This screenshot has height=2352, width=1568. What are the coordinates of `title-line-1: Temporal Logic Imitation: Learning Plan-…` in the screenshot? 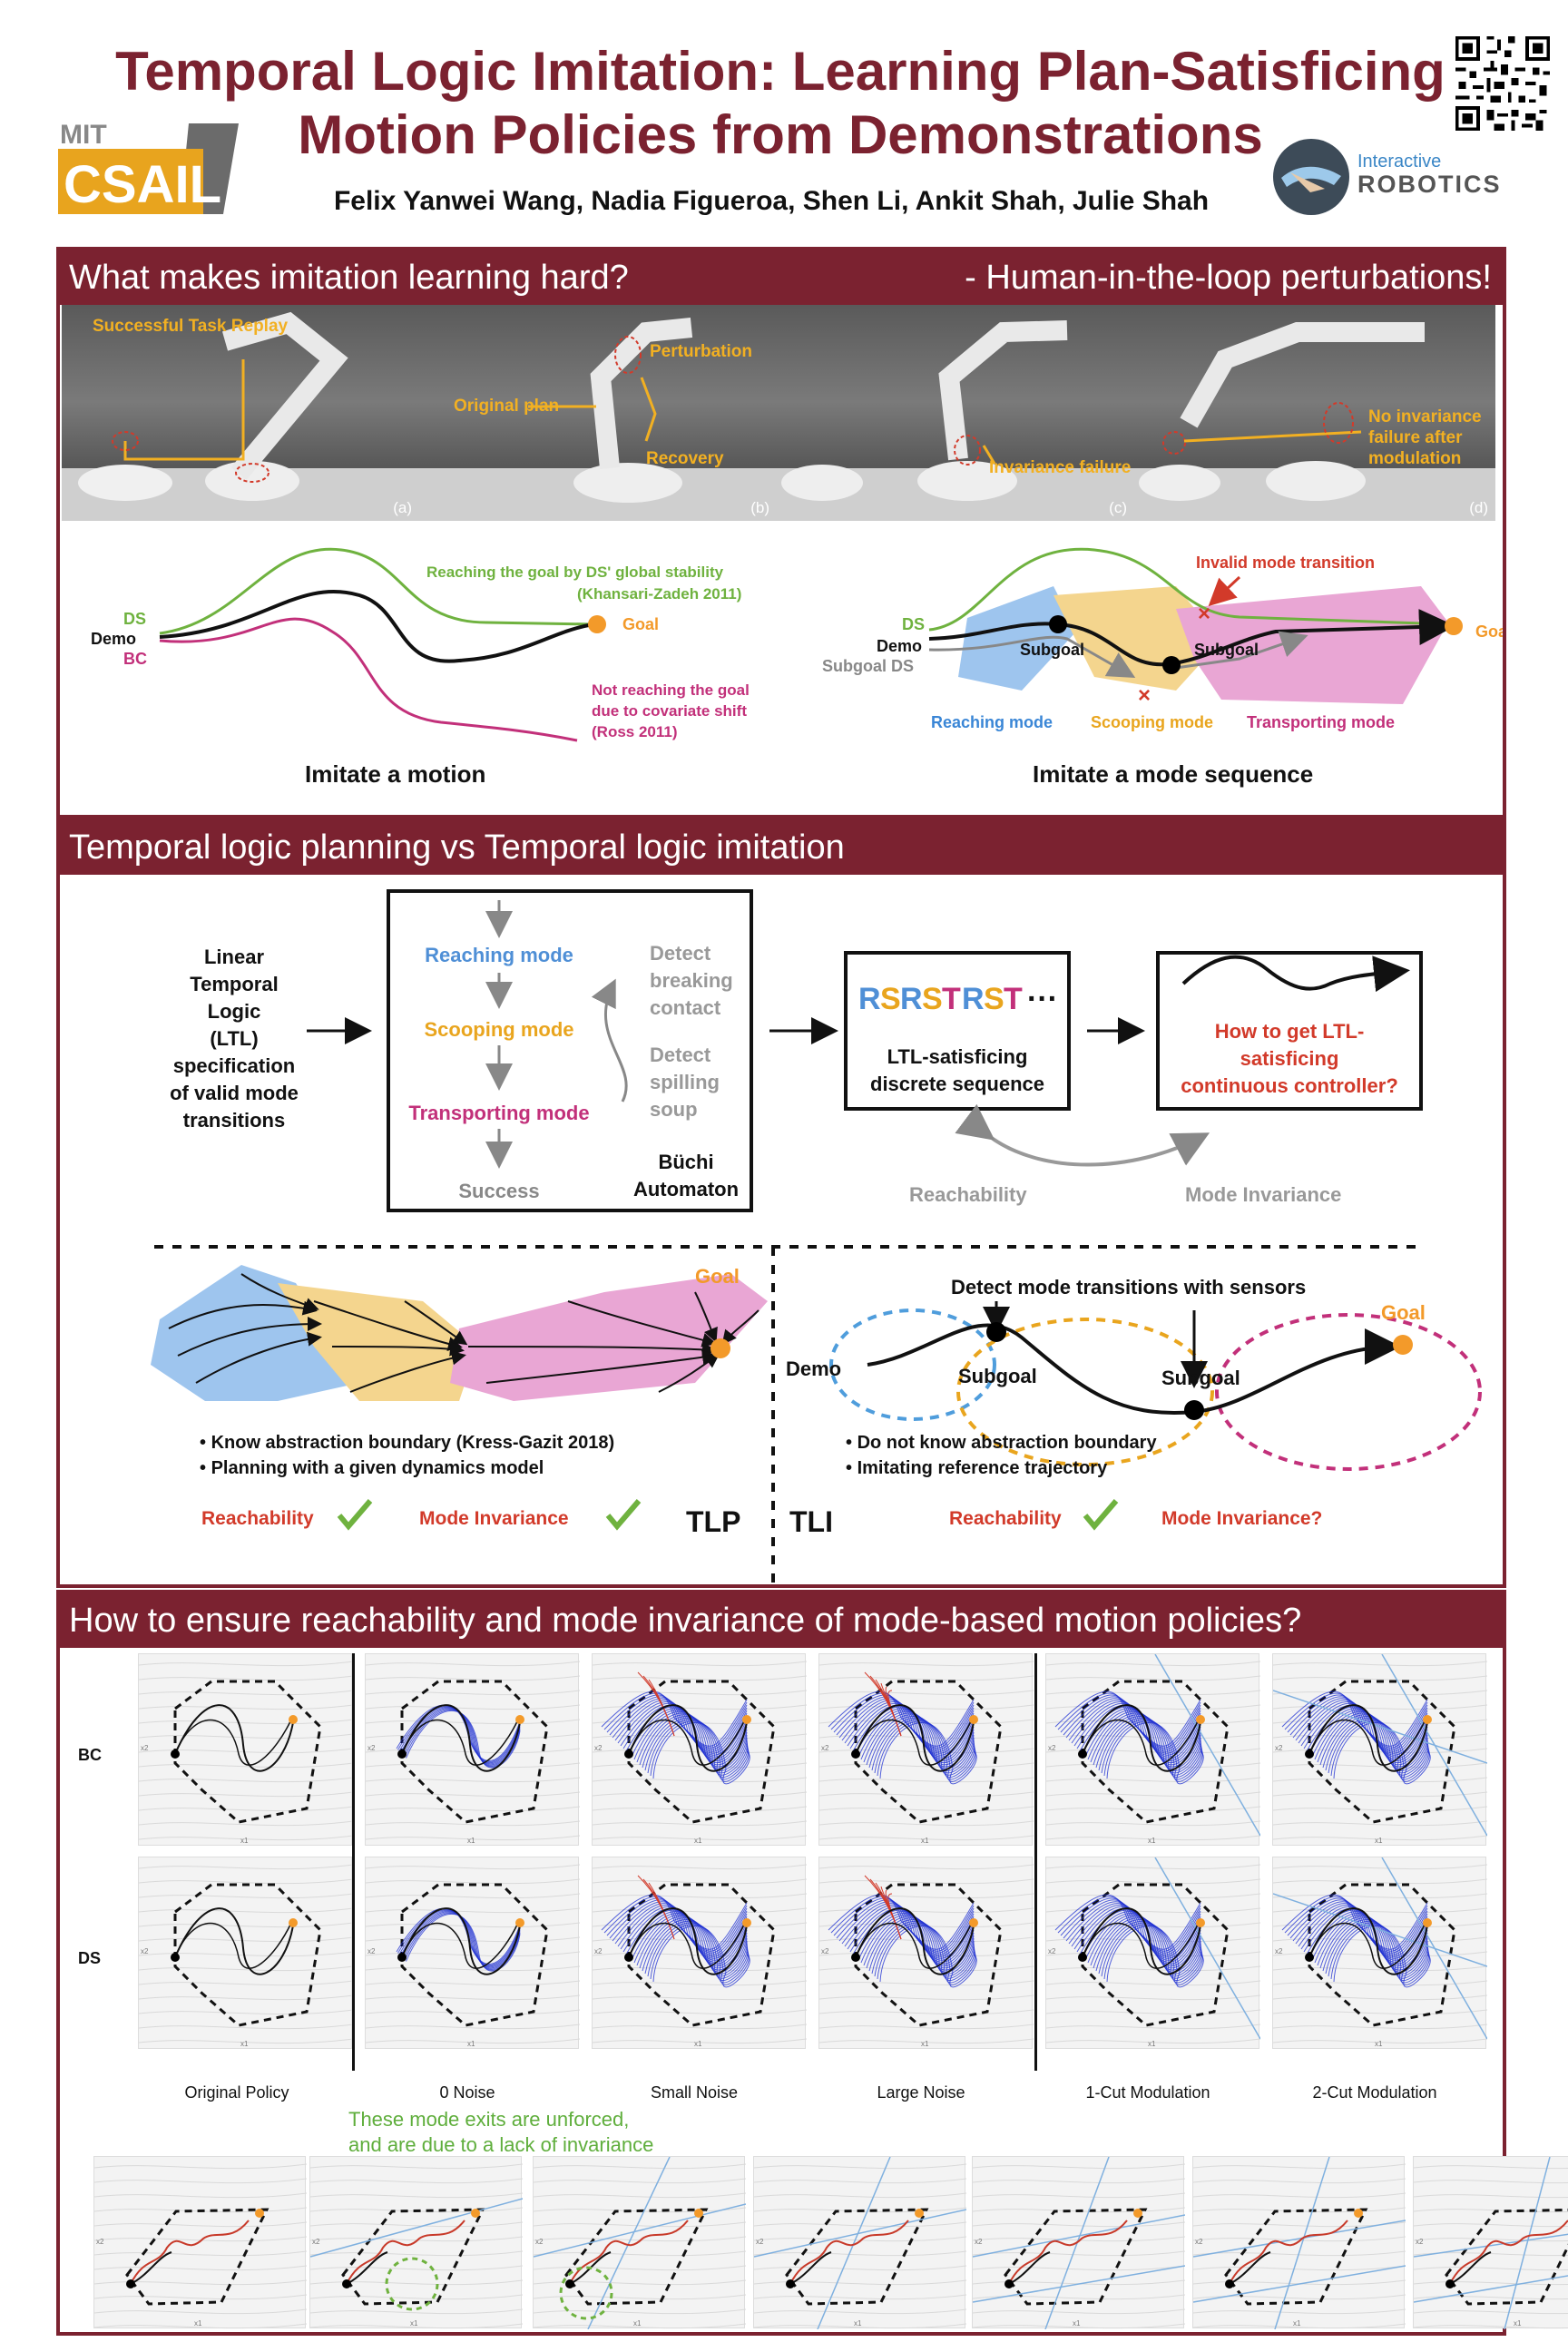 It's located at (780, 71).